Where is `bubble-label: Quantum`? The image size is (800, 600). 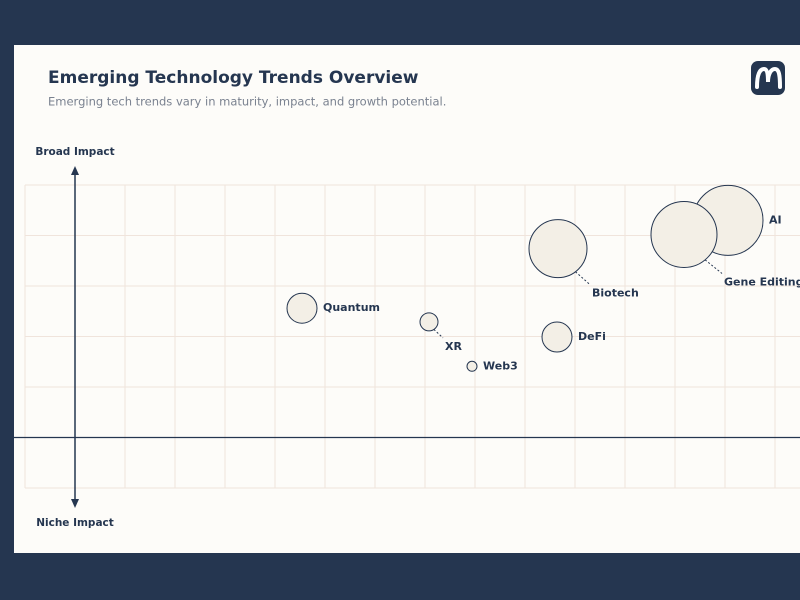 bubble-label: Quantum is located at coordinates (351, 307).